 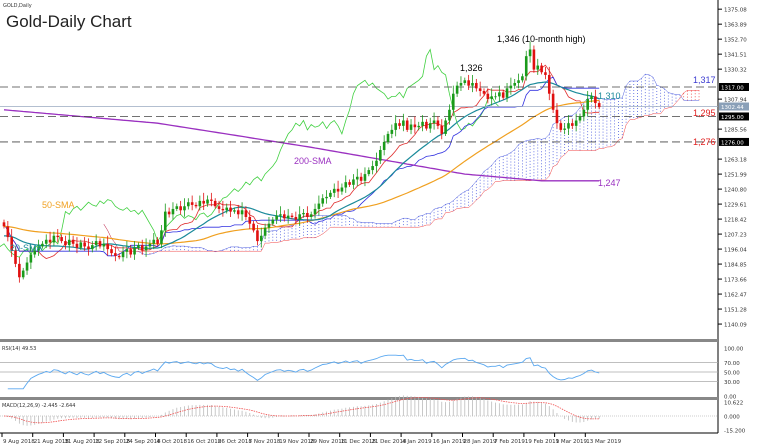 I want to click on x-tick-label: 24 Sep 2018, so click(x=143, y=442).